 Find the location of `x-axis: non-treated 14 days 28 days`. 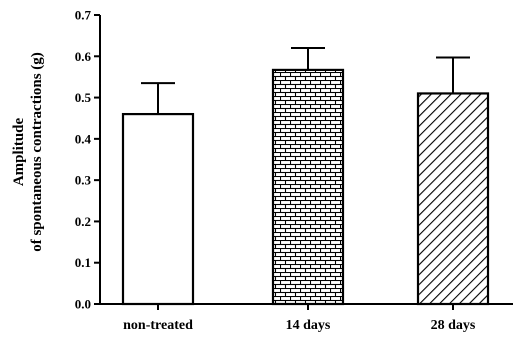

x-axis: non-treated 14 days 28 days is located at coordinates (306, 318).